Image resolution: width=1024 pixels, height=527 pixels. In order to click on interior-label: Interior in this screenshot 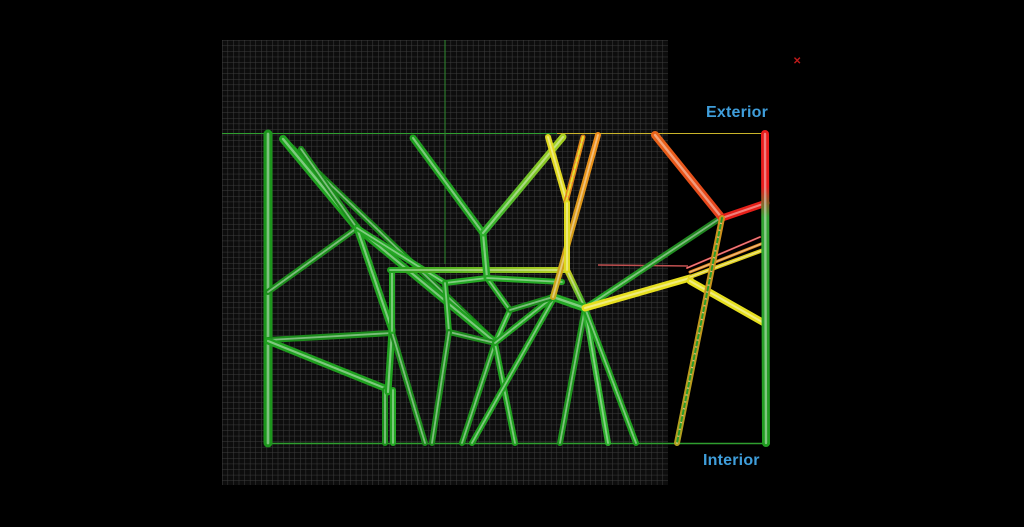, I will do `click(731, 460)`.